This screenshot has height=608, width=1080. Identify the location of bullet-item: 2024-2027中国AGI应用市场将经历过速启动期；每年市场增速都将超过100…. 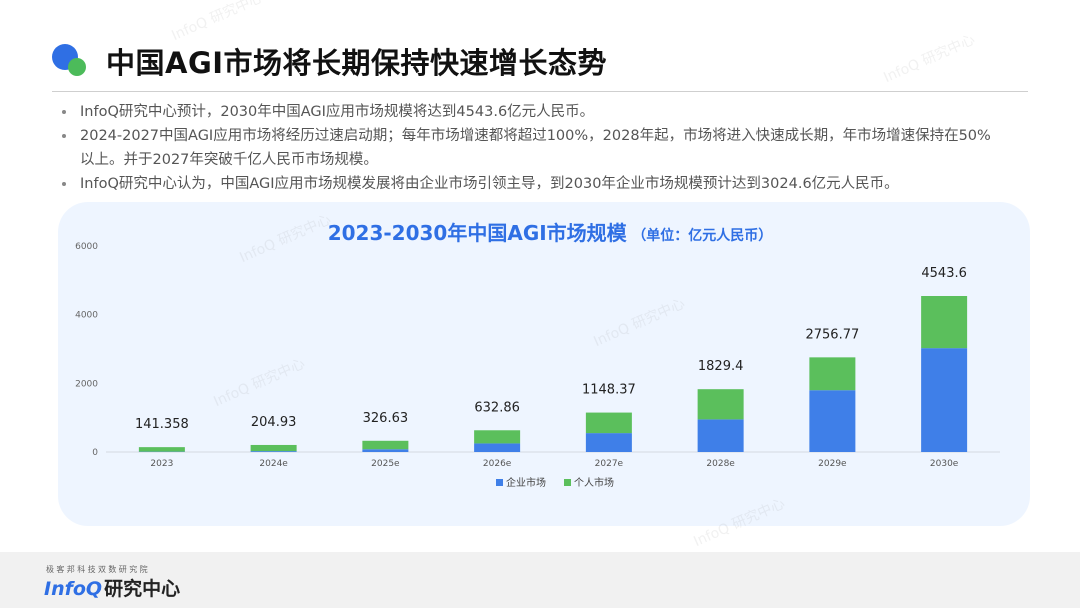
(528, 148).